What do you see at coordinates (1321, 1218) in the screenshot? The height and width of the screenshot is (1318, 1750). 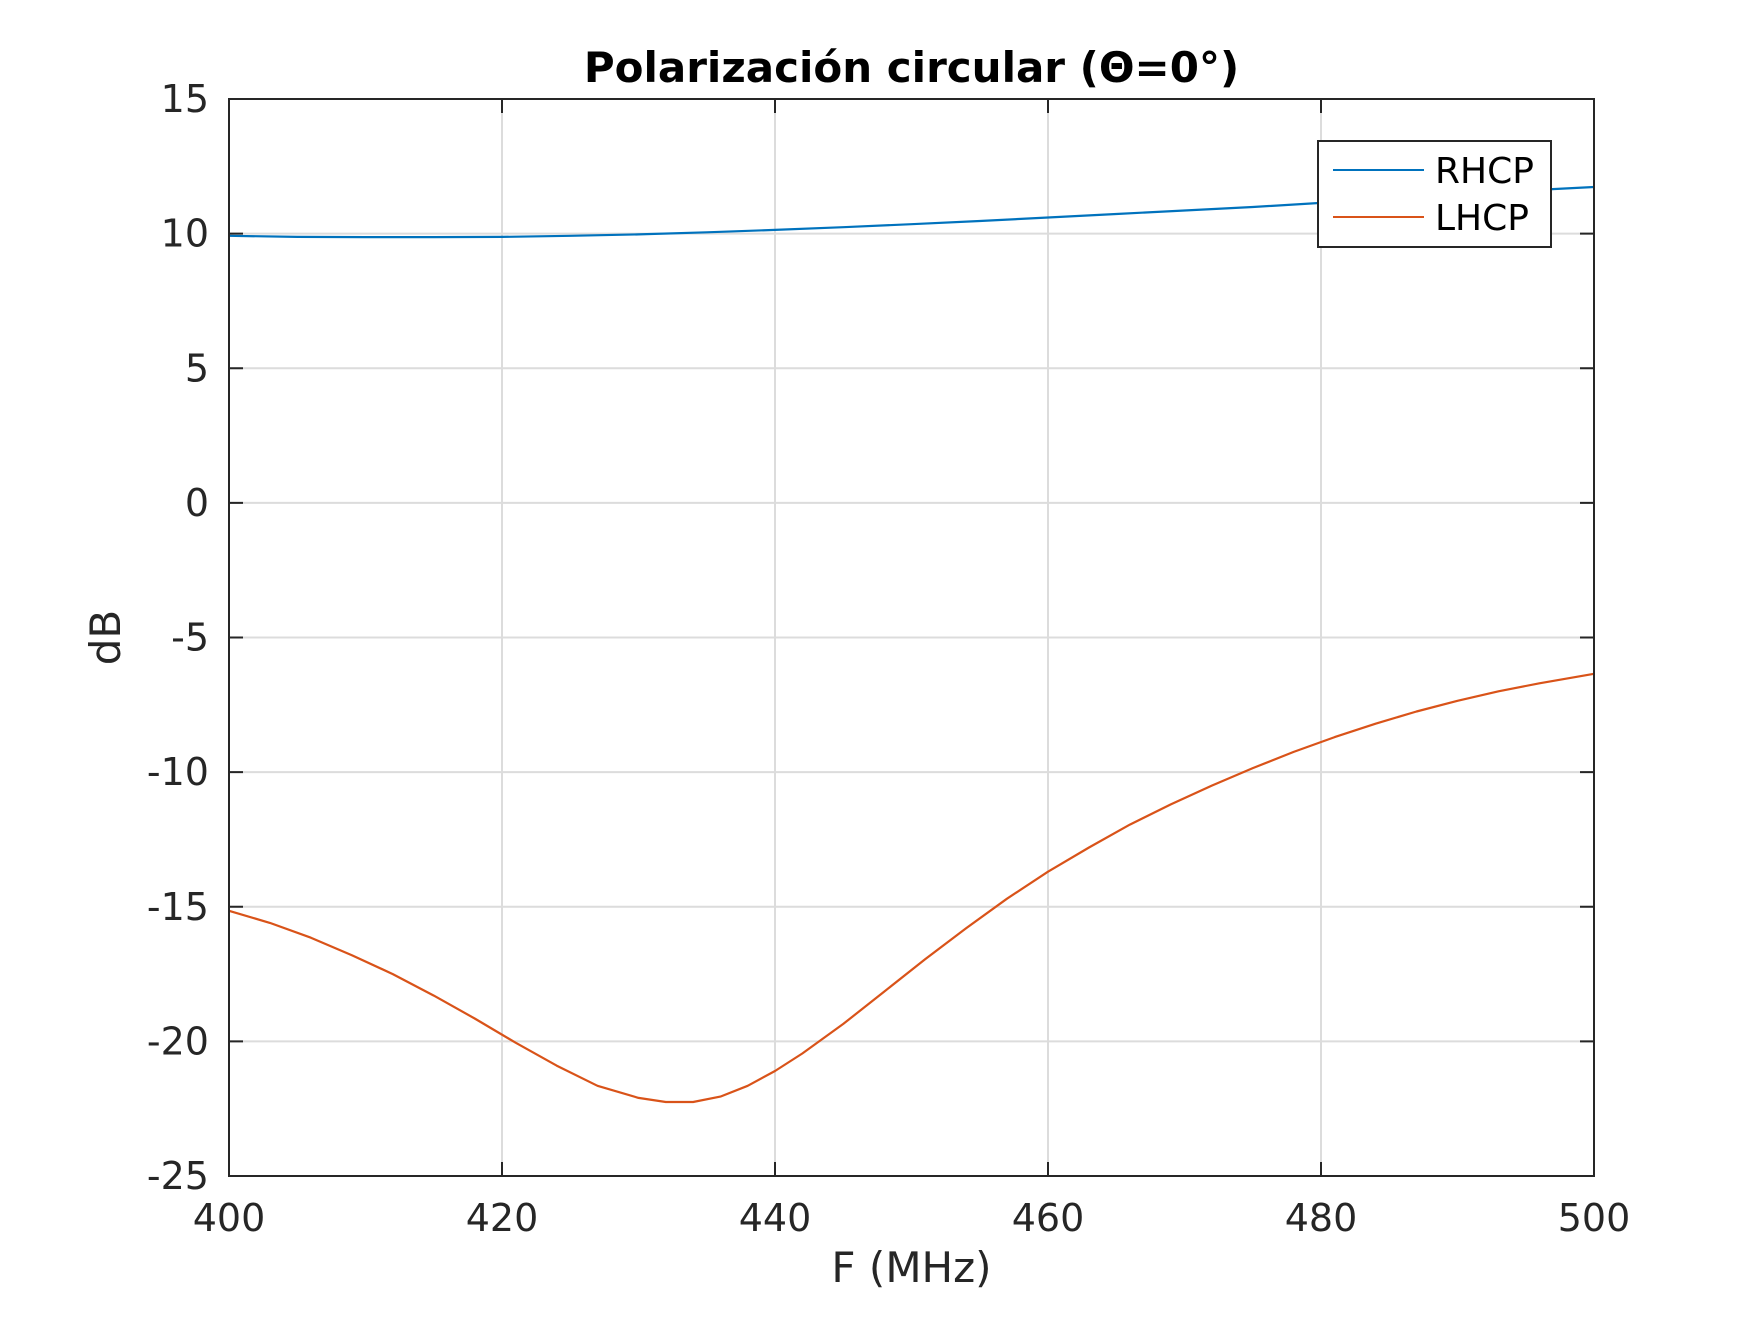 I see `x-tick-label: 480` at bounding box center [1321, 1218].